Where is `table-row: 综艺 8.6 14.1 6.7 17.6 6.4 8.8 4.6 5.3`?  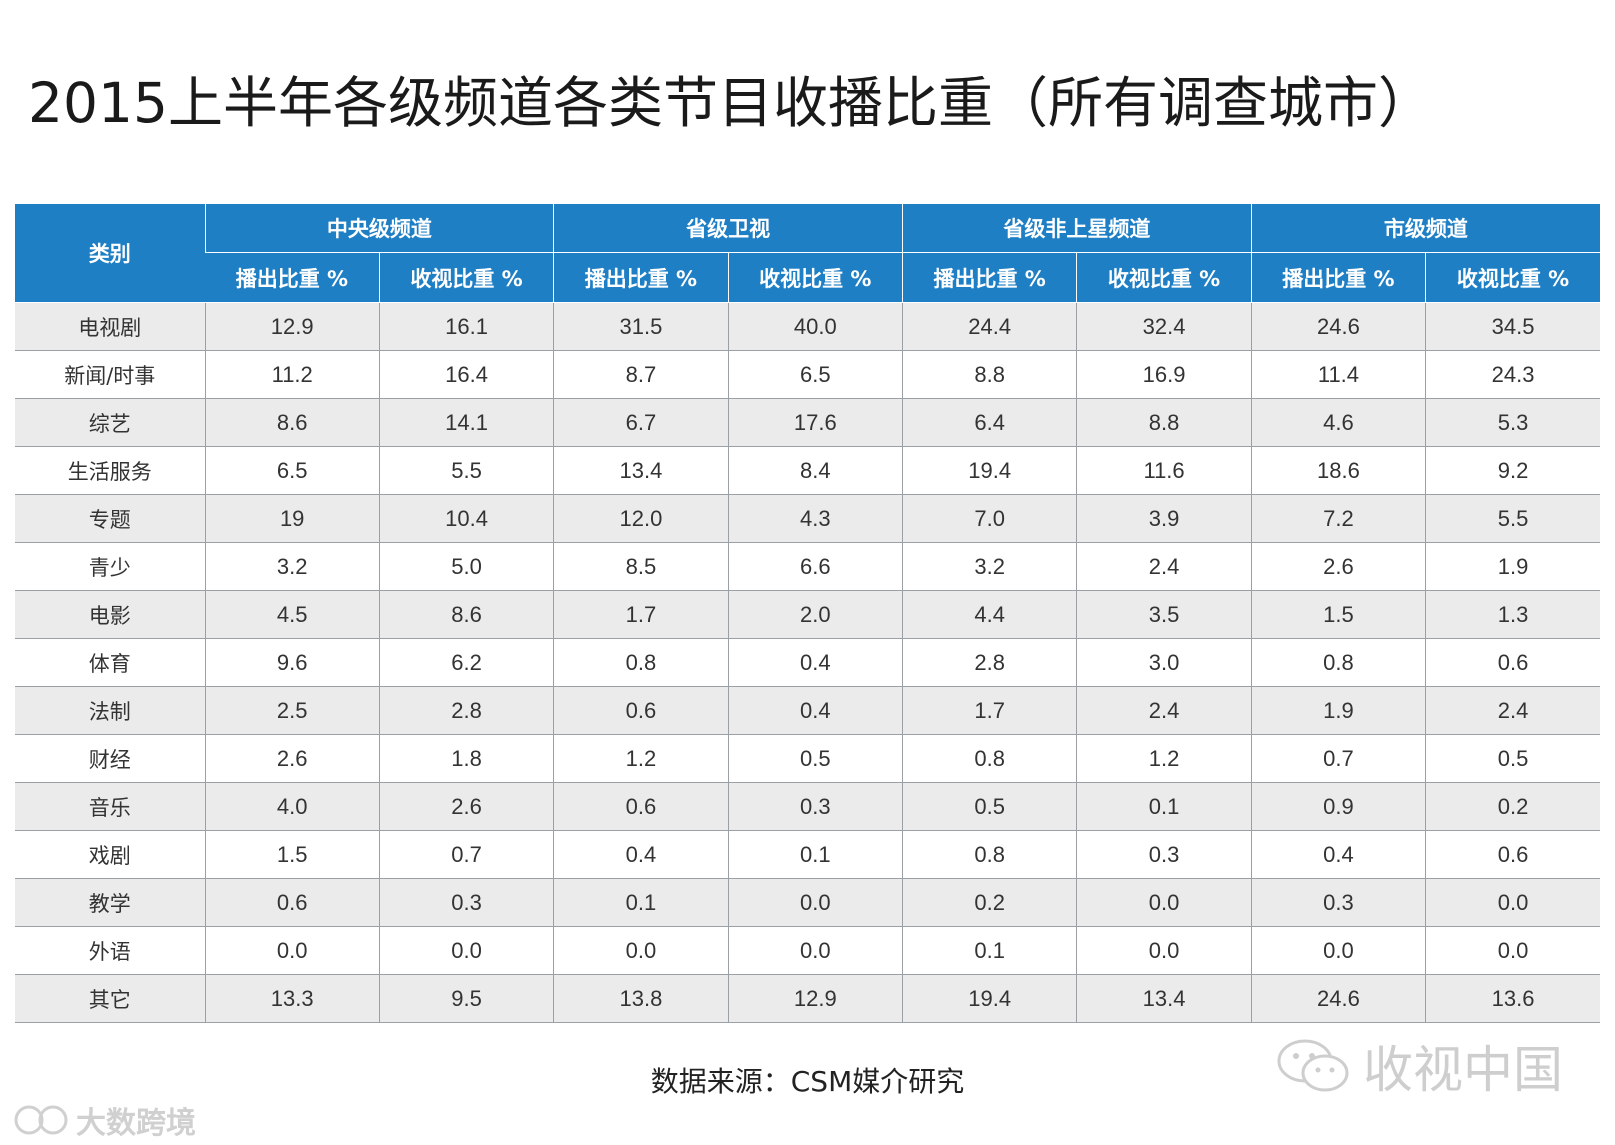
table-row: 综艺 8.6 14.1 6.7 17.6 6.4 8.8 4.6 5.3 is located at coordinates (807, 422).